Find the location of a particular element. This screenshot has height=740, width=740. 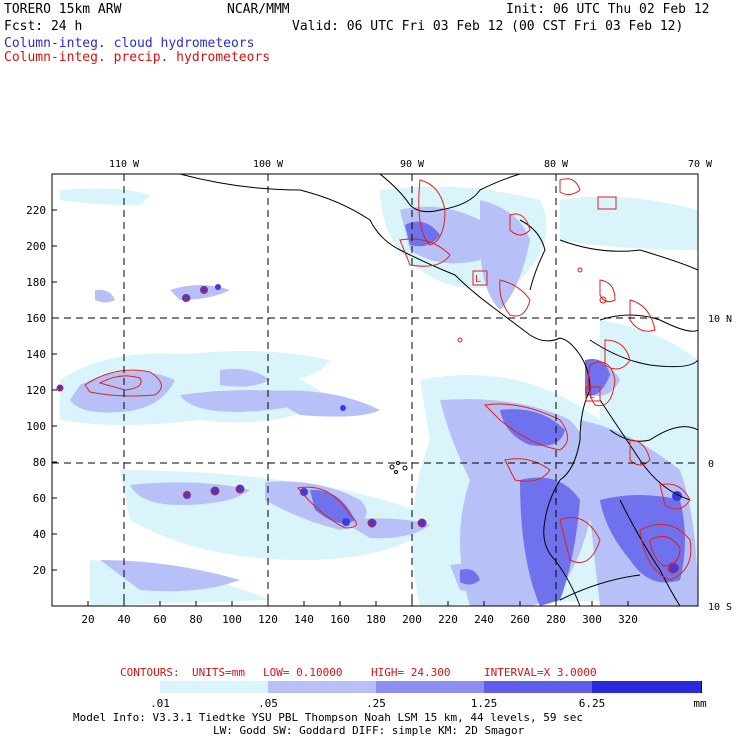

y-tick-label: 120 is located at coordinates (36, 390).